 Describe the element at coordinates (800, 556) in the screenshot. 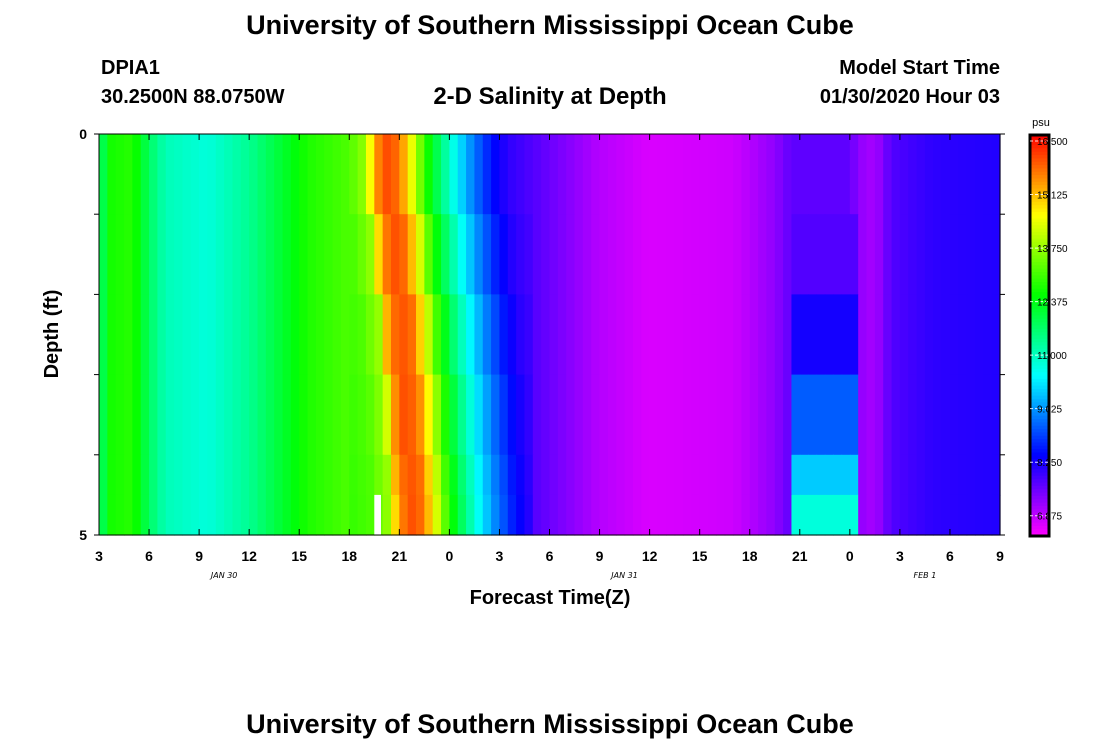

I see `x-tick-label: 21` at that location.